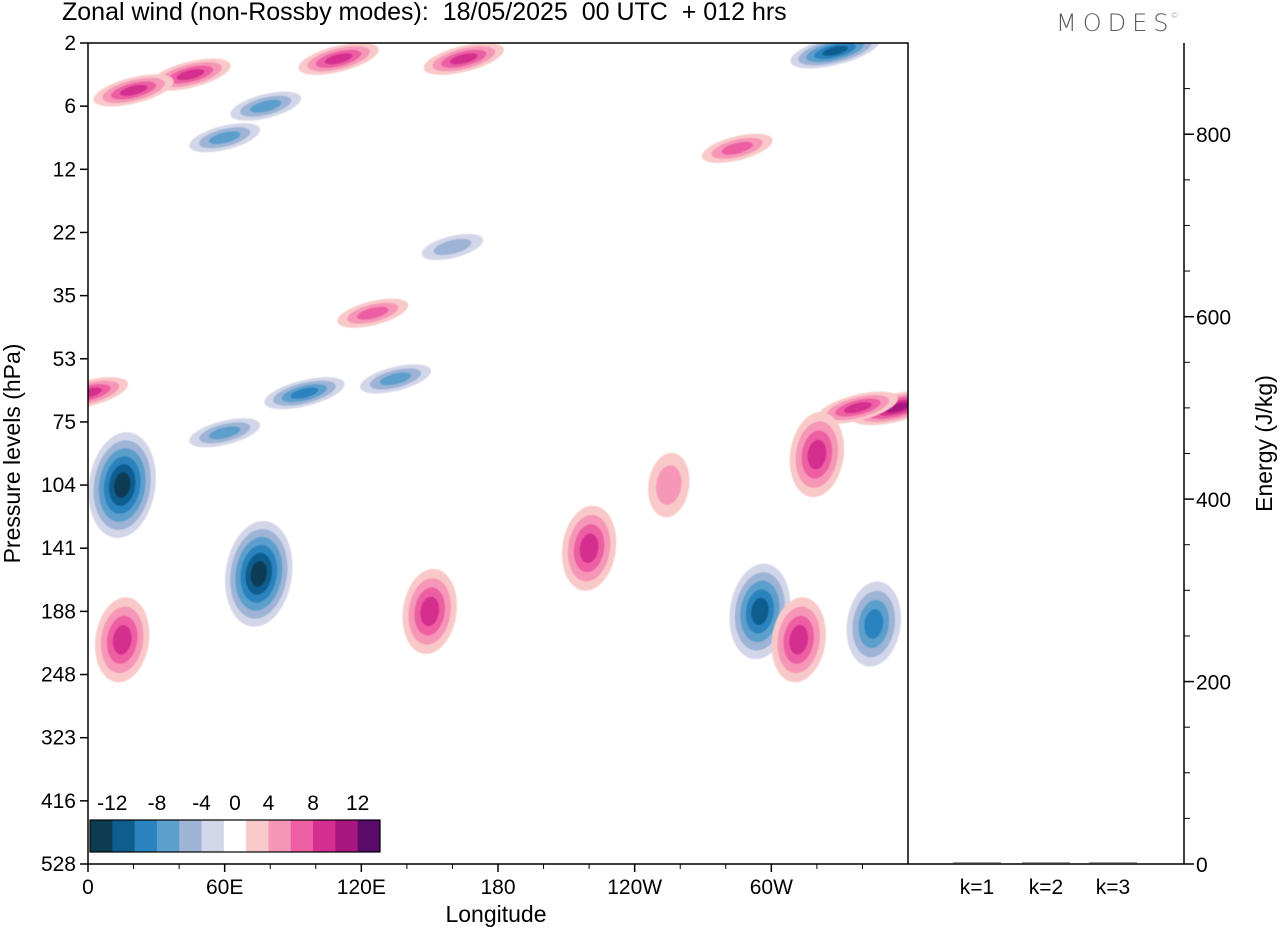 This screenshot has height=930, width=1280. Describe the element at coordinates (58, 611) in the screenshot. I see `y-tick-label: 188` at that location.